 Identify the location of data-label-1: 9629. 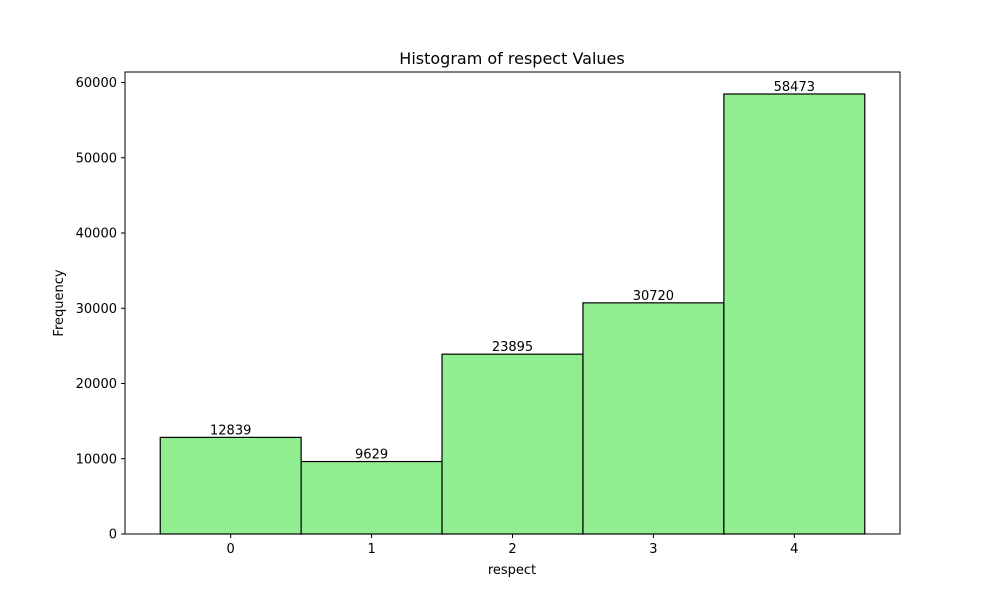
(371, 455).